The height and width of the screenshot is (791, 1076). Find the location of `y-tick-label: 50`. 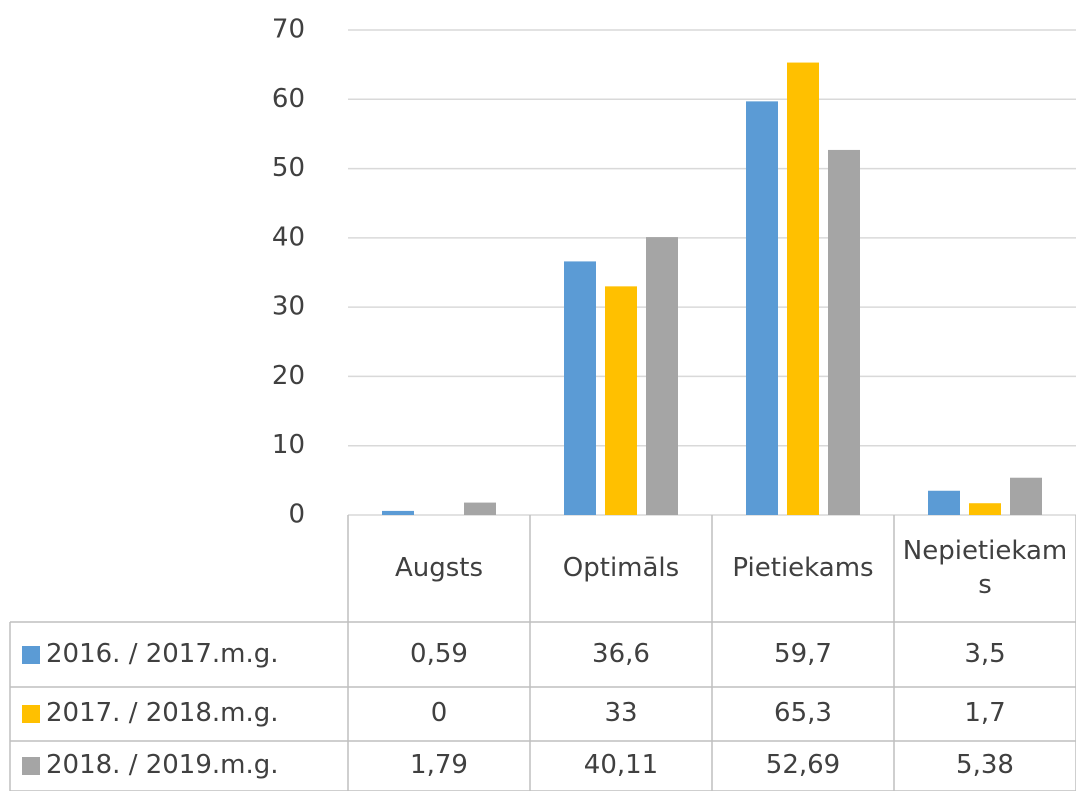

y-tick-label: 50 is located at coordinates (288, 168).